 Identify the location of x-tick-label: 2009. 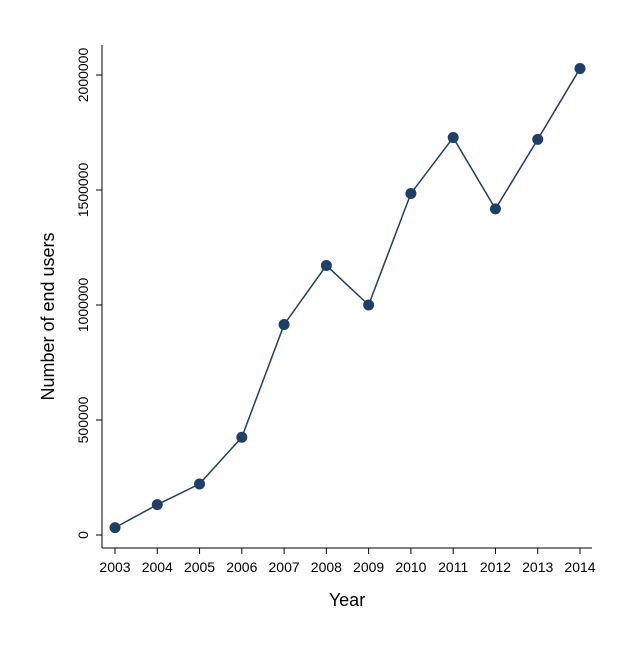
(368, 567).